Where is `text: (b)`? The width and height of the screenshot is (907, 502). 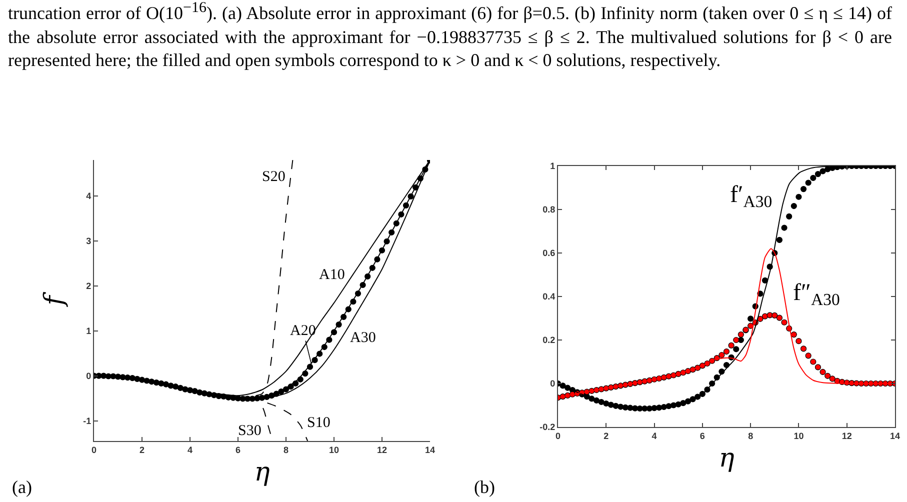
text: (b) is located at coordinates (484, 487).